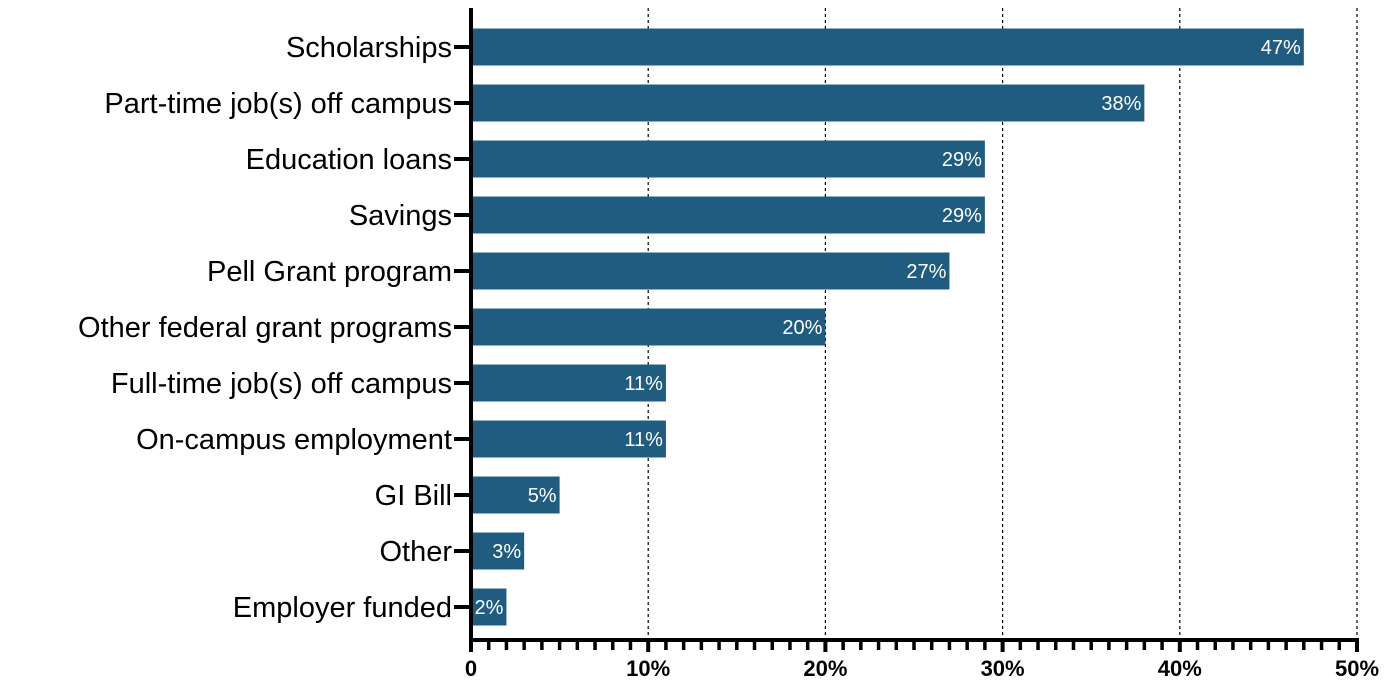 This screenshot has height=694, width=1398. I want to click on value-label-10: 2%, so click(489, 608).